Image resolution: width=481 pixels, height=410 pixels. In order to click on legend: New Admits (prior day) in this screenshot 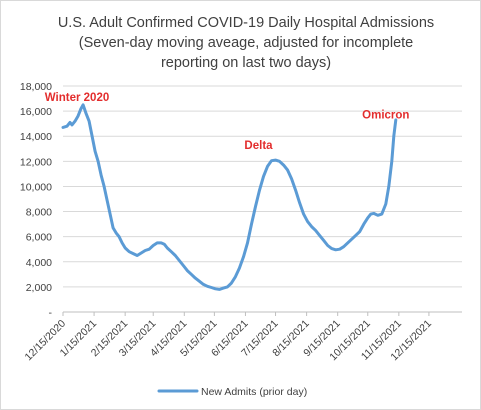, I will do `click(232, 392)`.